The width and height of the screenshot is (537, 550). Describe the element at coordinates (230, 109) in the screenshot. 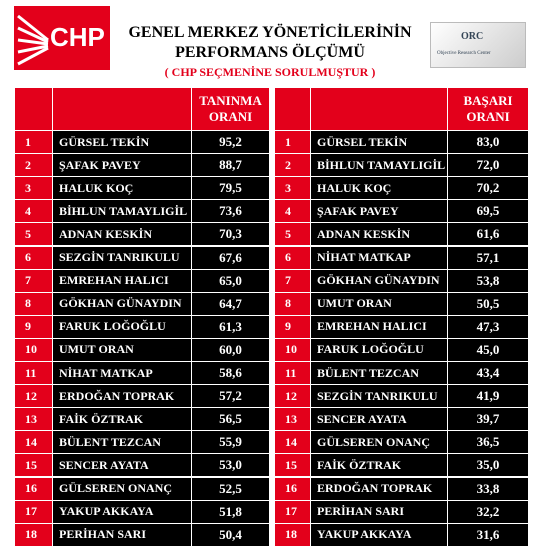

I see `header-cell: TANINMA ORANI` at that location.